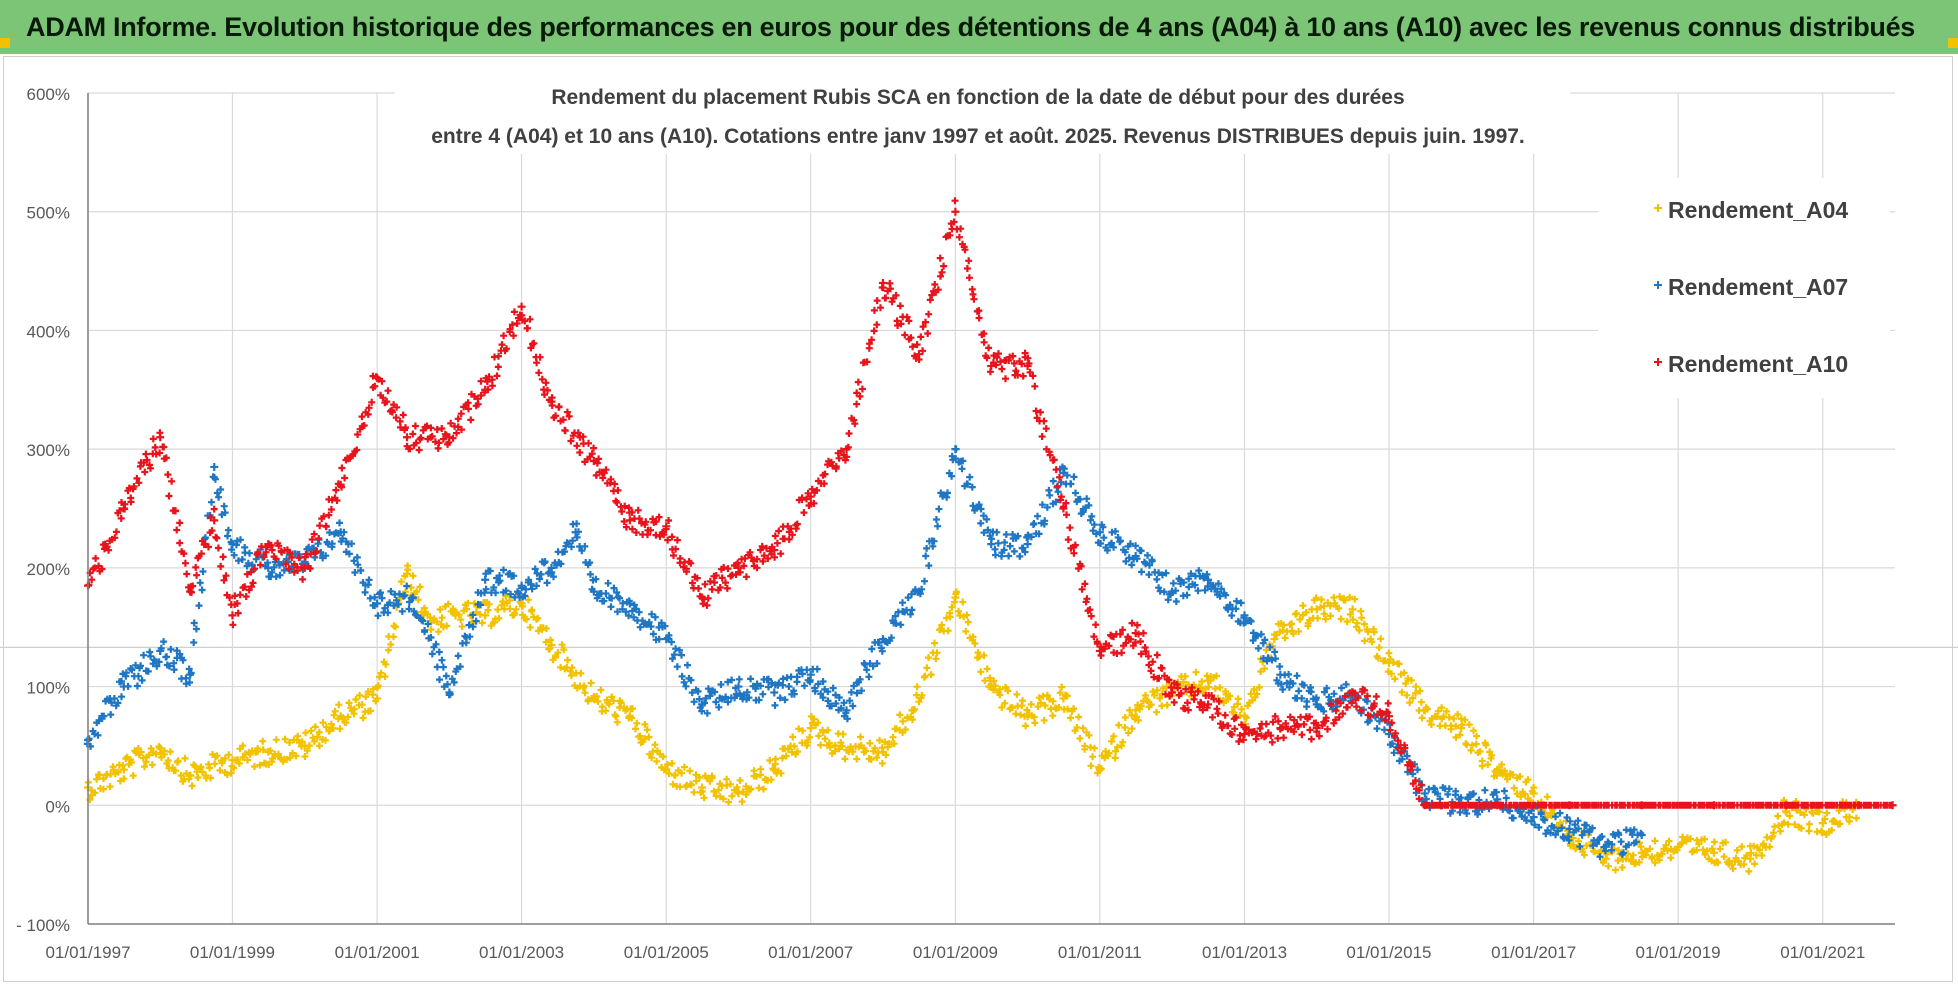  Describe the element at coordinates (1953, 43) in the screenshot. I see `corner-mark-tr` at that location.